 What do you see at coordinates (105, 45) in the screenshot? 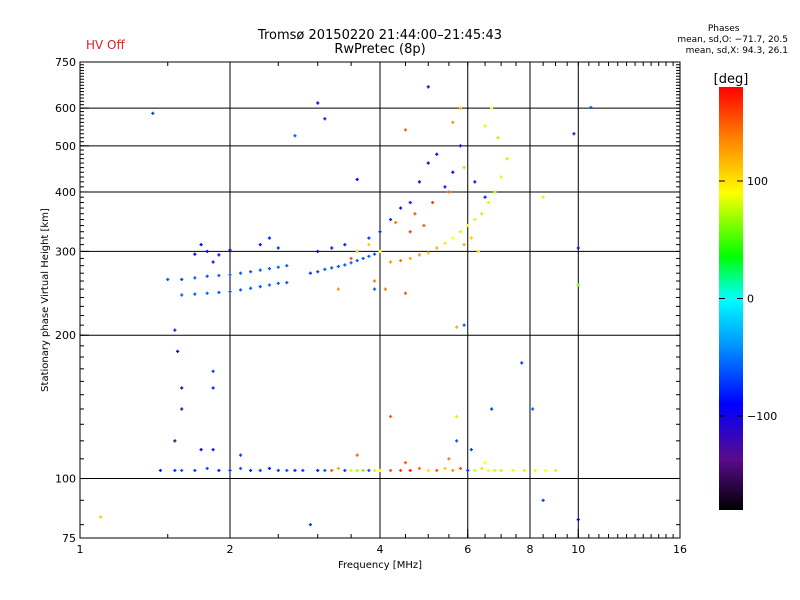
I see `hv-status-label: HV Off` at bounding box center [105, 45].